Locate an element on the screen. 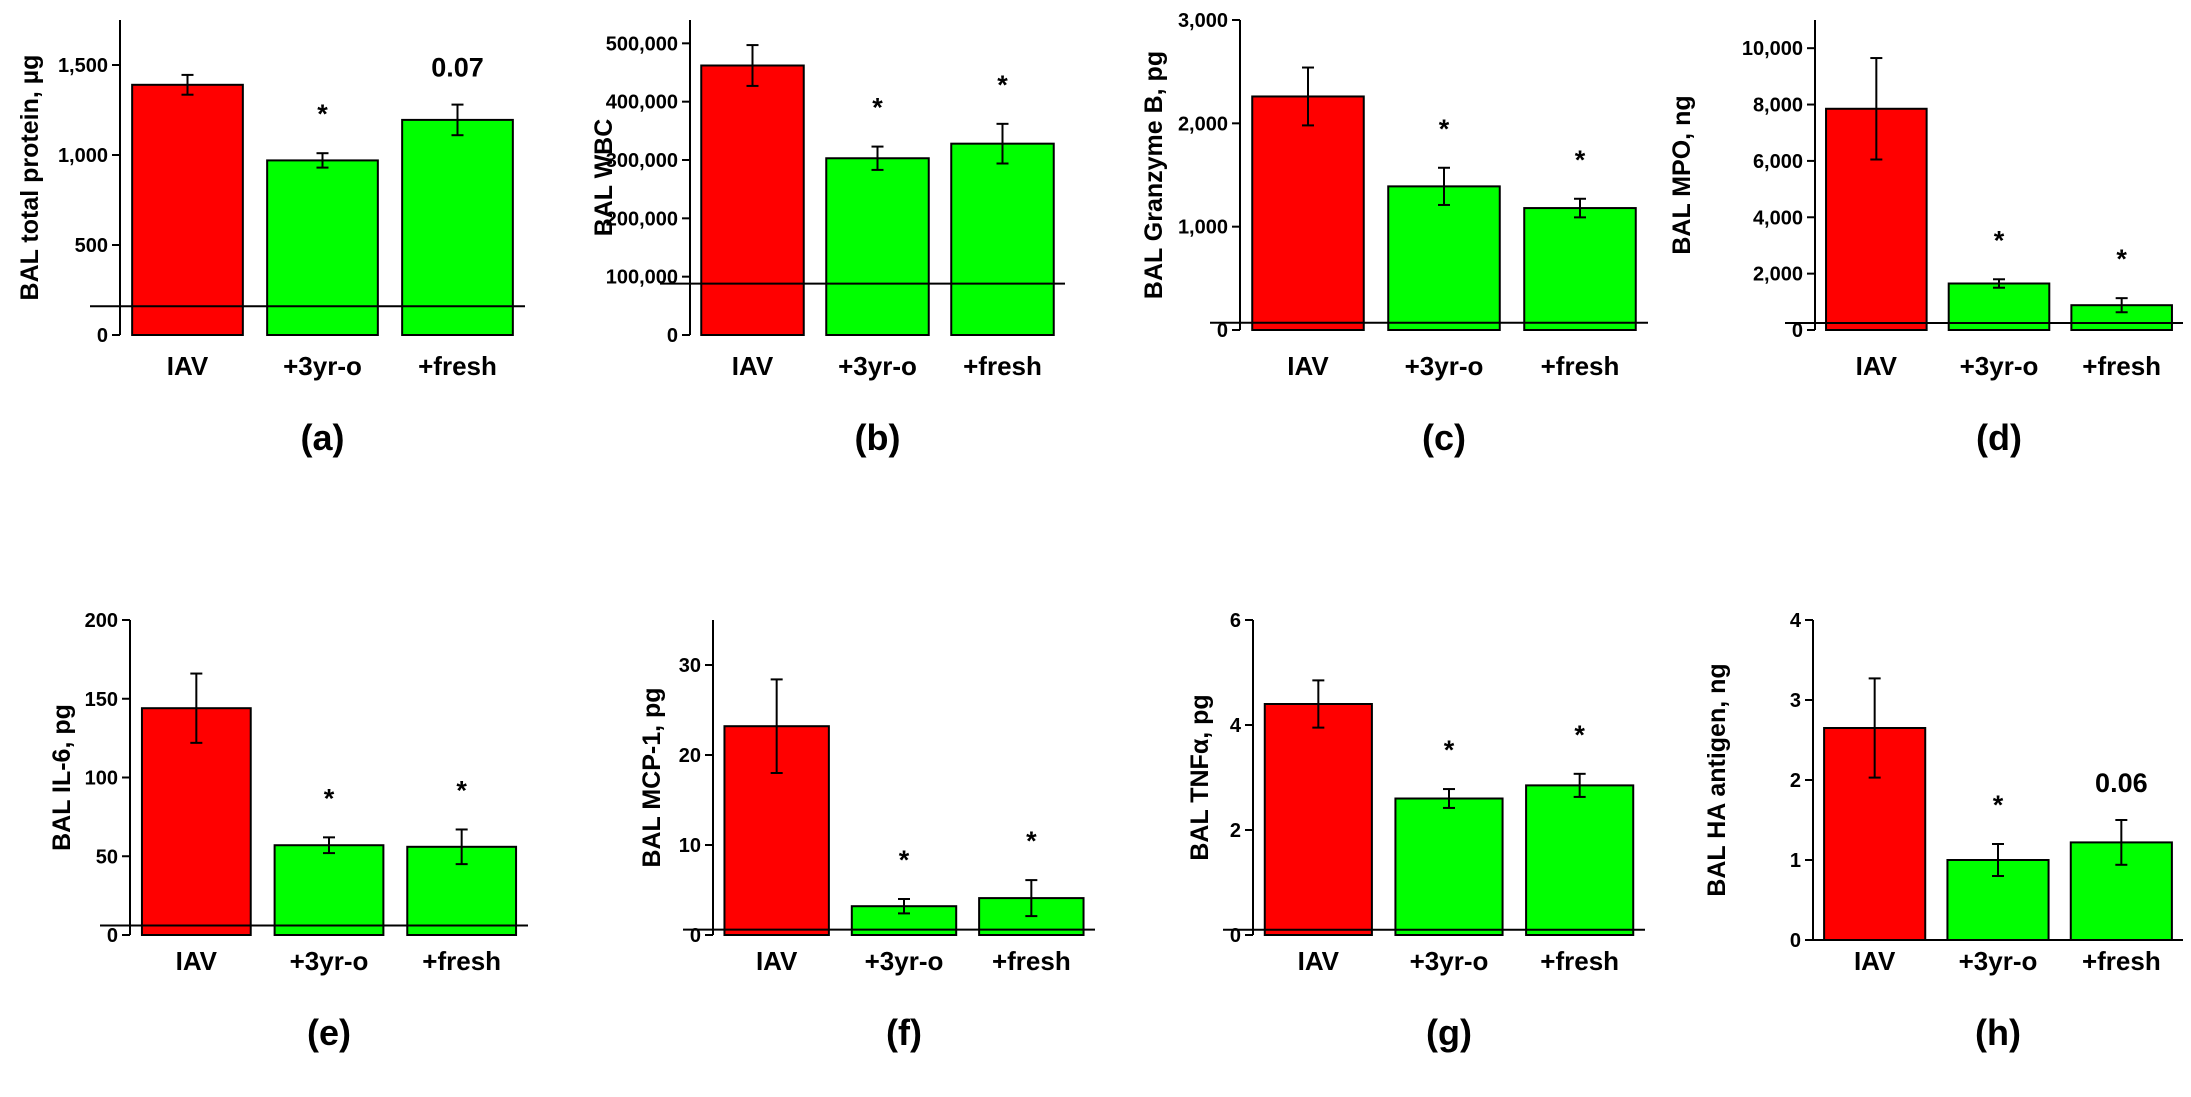 This screenshot has height=1097, width=2191. y-tick-label: 6,000 is located at coordinates (1778, 162).